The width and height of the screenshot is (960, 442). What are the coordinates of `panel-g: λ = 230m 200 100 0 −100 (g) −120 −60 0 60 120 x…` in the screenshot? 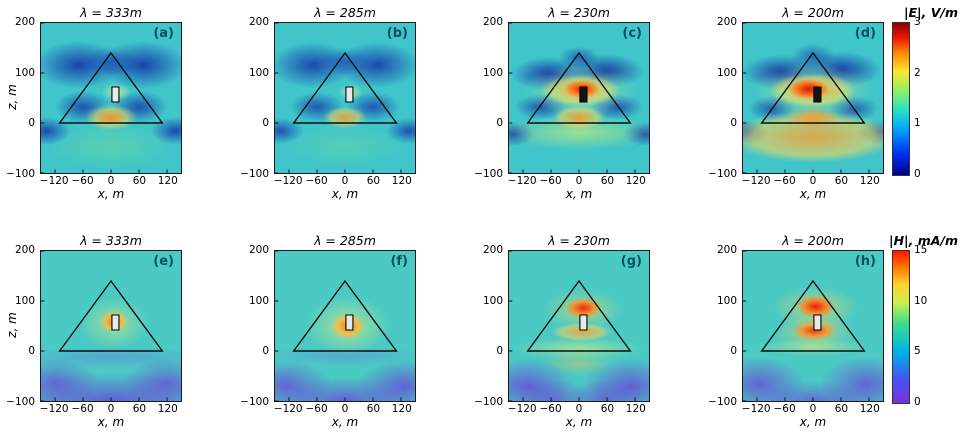 It's located at (562, 331).